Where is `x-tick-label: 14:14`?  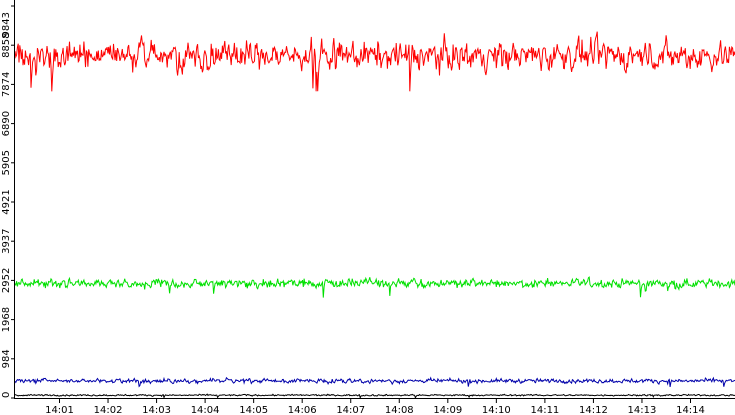
x-tick-label: 14:14 is located at coordinates (690, 410).